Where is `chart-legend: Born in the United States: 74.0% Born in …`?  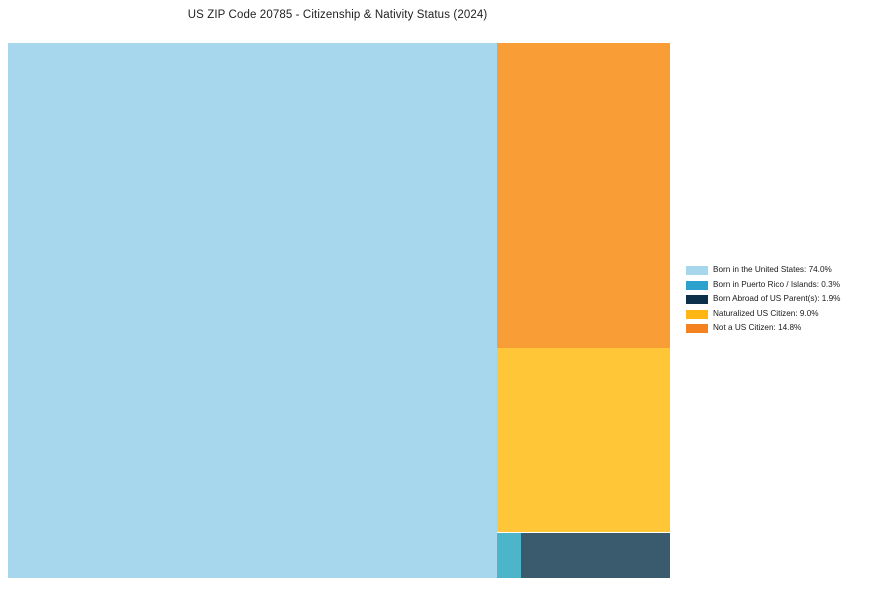
chart-legend: Born in the United States: 74.0% Born in … is located at coordinates (783, 309).